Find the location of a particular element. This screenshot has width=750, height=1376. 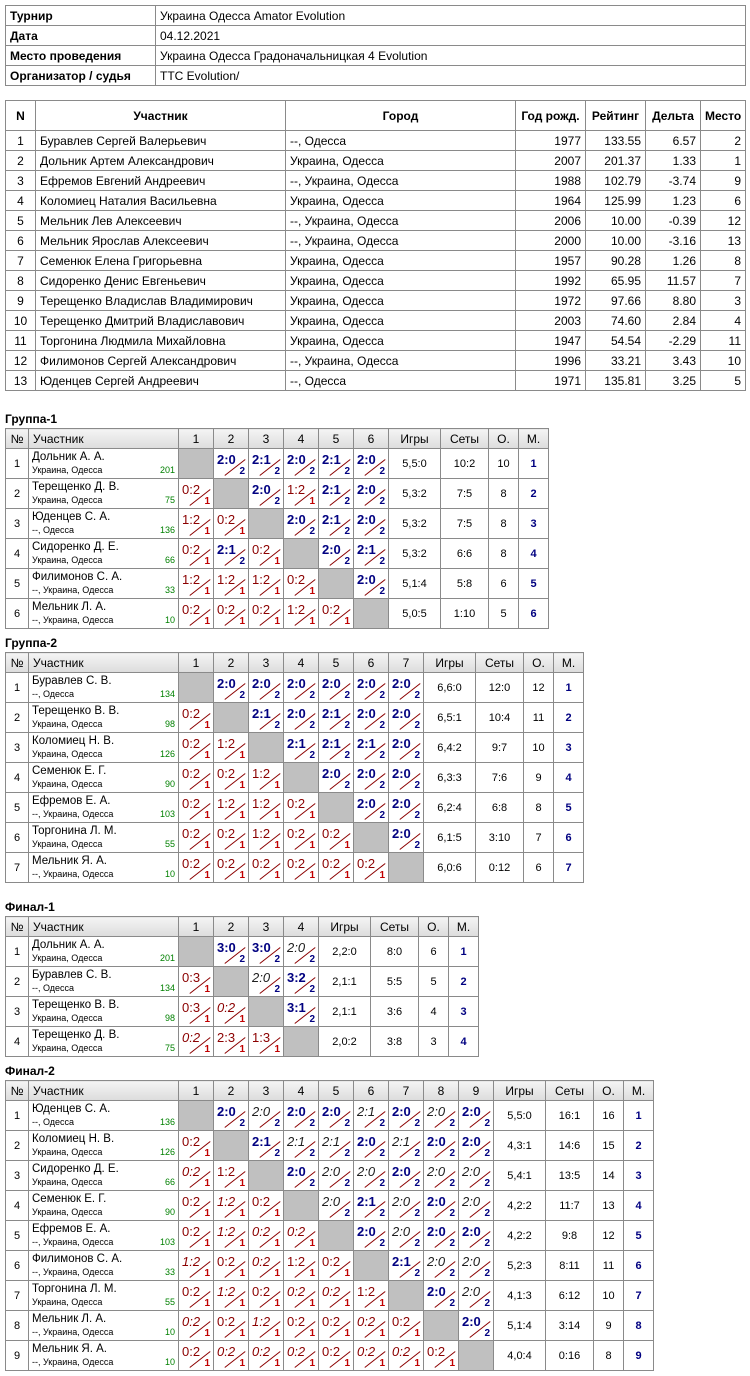

player-name: Семенюк Е. Г. is located at coordinates (69, 771).